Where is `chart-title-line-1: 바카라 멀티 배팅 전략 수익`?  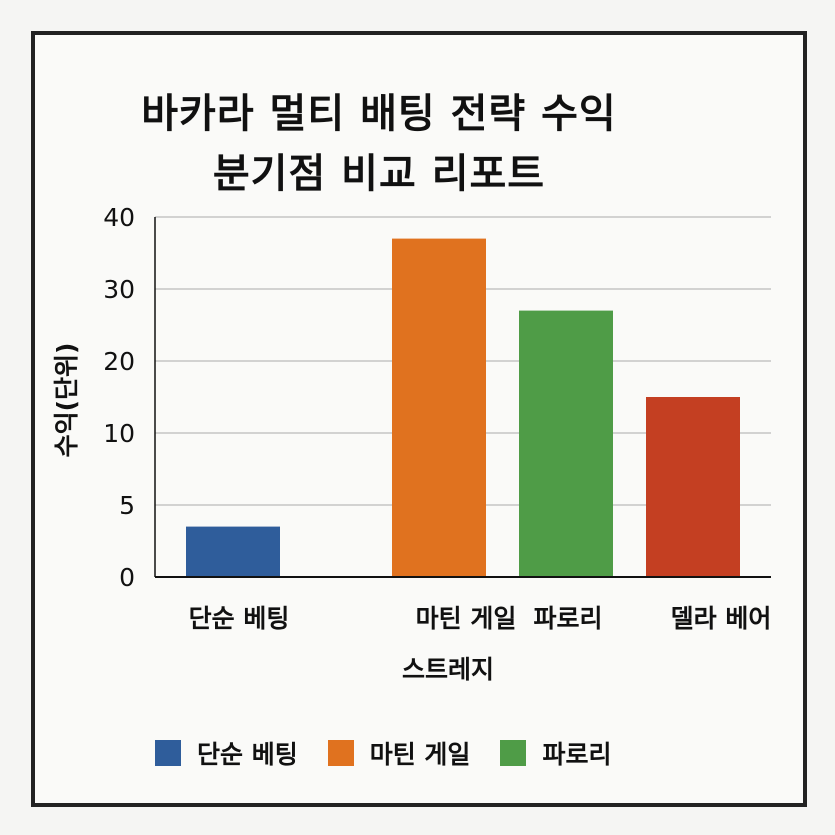
chart-title-line-1: 바카라 멀티 배팅 전략 수익 is located at coordinates (379, 114).